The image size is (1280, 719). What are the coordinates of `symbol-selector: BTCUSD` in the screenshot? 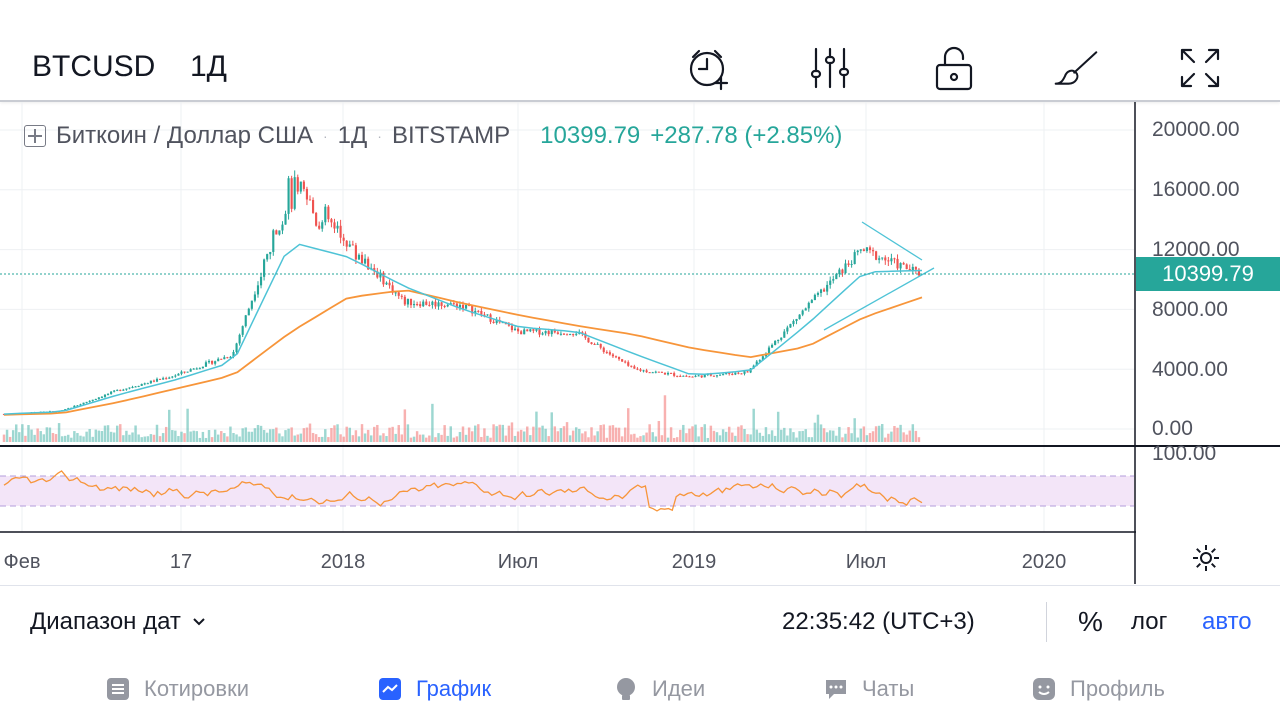 It's located at (94, 66).